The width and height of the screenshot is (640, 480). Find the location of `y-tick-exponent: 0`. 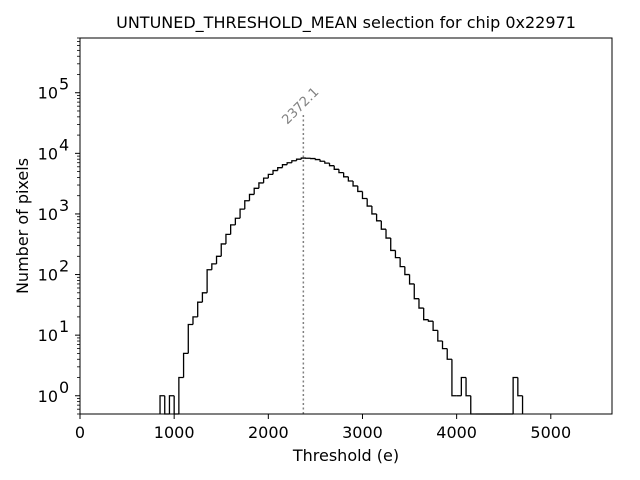

y-tick-exponent: 0 is located at coordinates (64, 387).